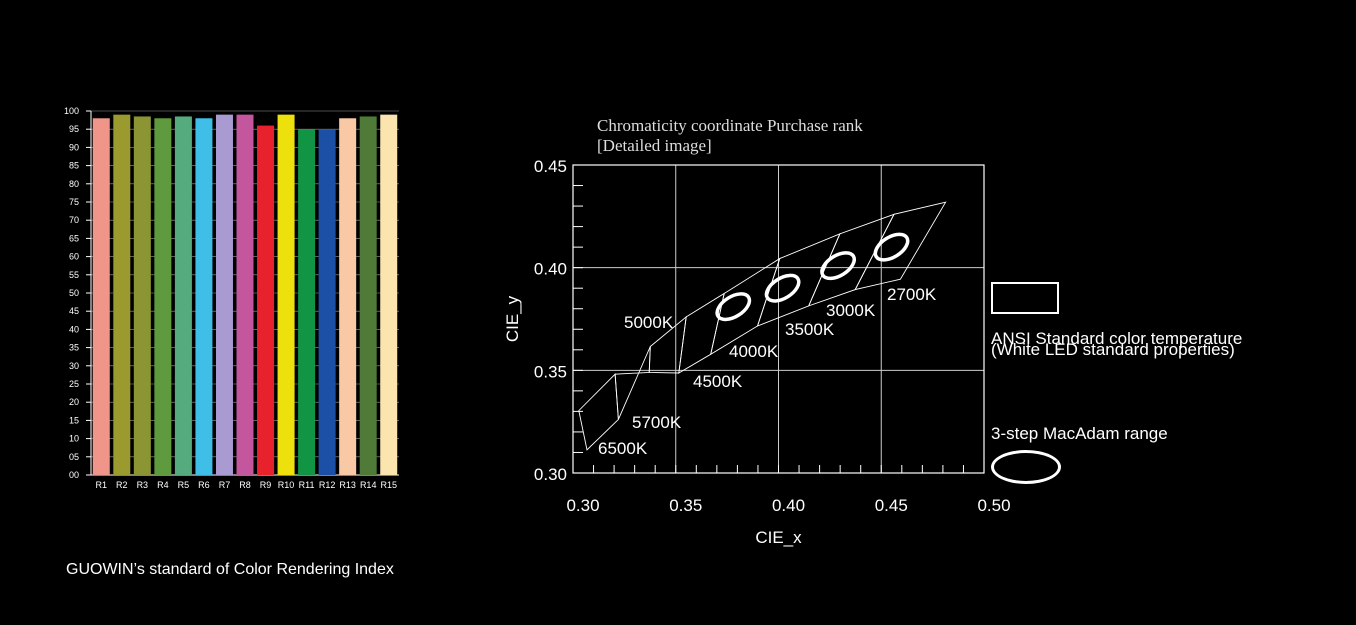 This screenshot has height=625, width=1356. I want to click on cri-ytick-label: 100, so click(71, 111).